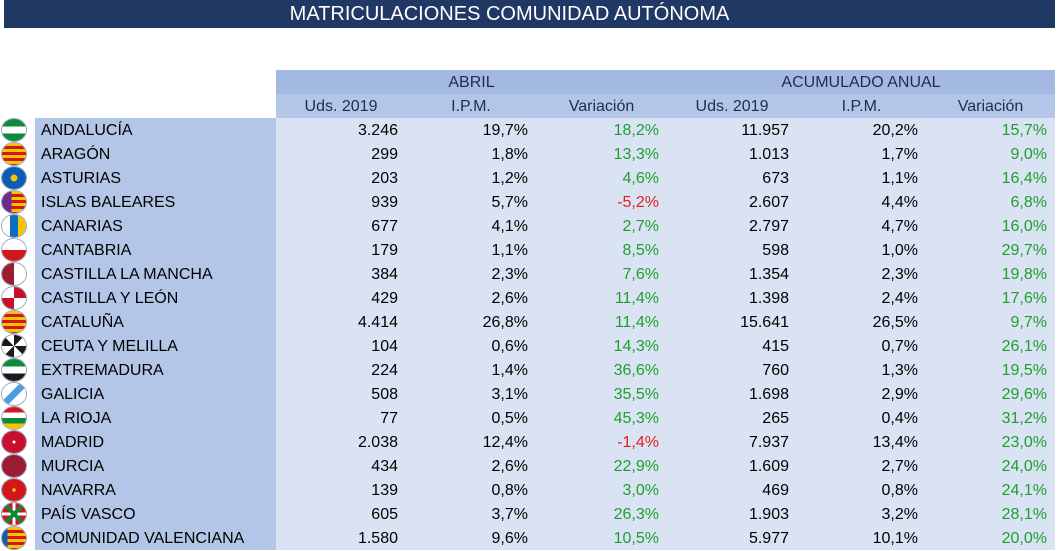 The image size is (1058, 551). I want to click on castilla-la-mancha-flag-icon, so click(14, 274).